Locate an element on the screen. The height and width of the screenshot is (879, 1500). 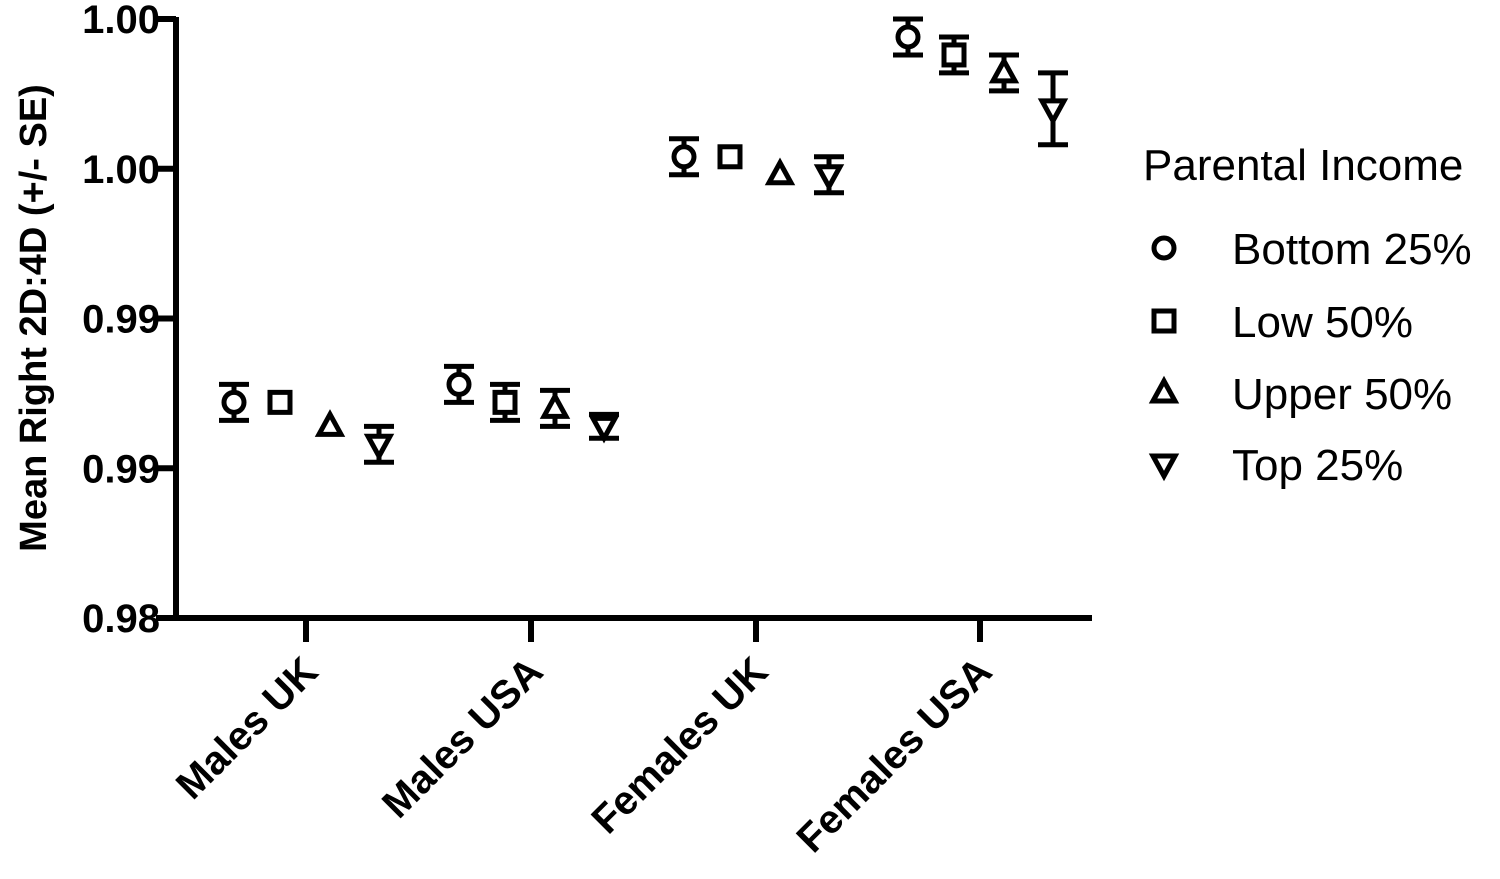
legend-marker-square is located at coordinates (1164, 321).